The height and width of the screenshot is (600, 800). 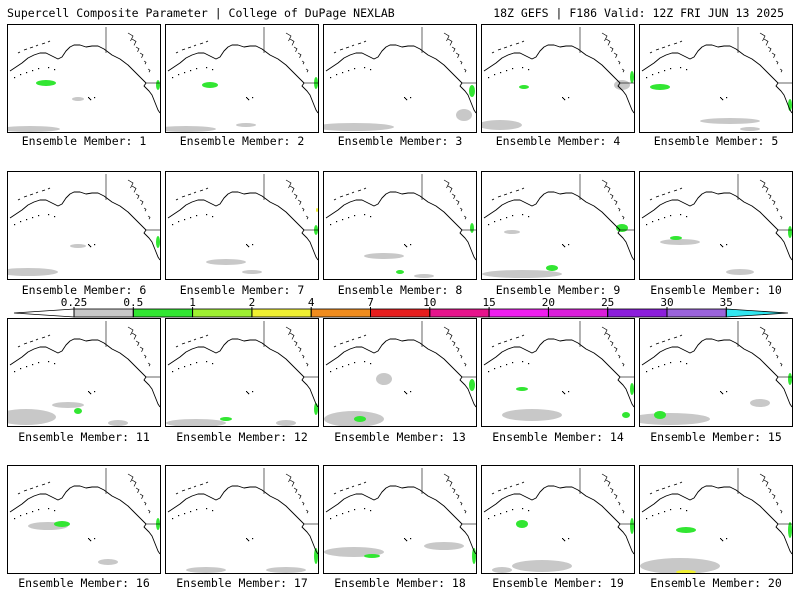 I want to click on member-label: Ensemble Member: 13, so click(x=400, y=437).